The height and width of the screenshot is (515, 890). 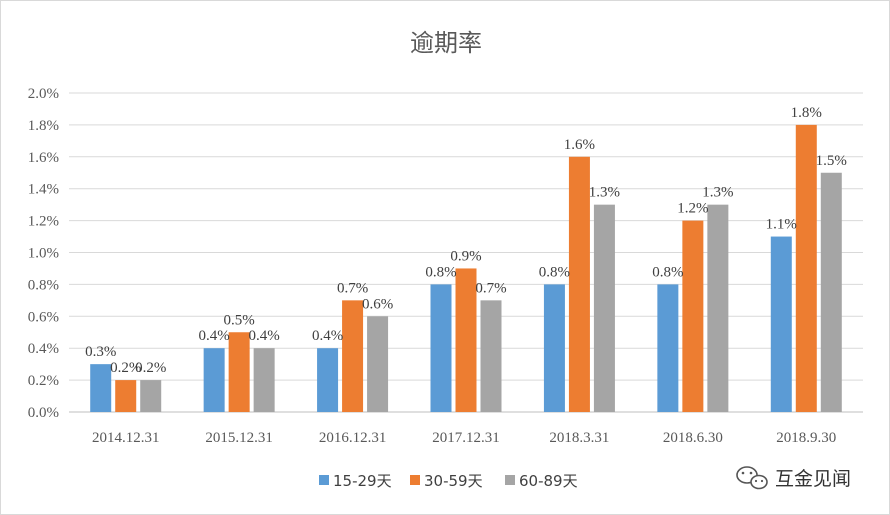 What do you see at coordinates (43, 349) in the screenshot?
I see `y-tick-label: 0.4%` at bounding box center [43, 349].